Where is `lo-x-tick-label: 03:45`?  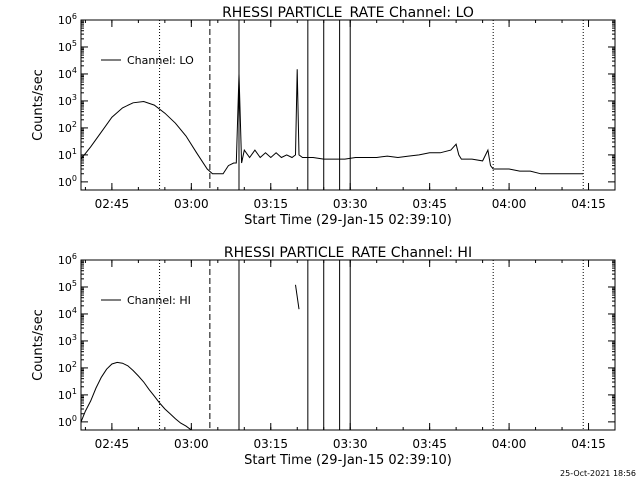
lo-x-tick-label: 03:45 is located at coordinates (429, 204).